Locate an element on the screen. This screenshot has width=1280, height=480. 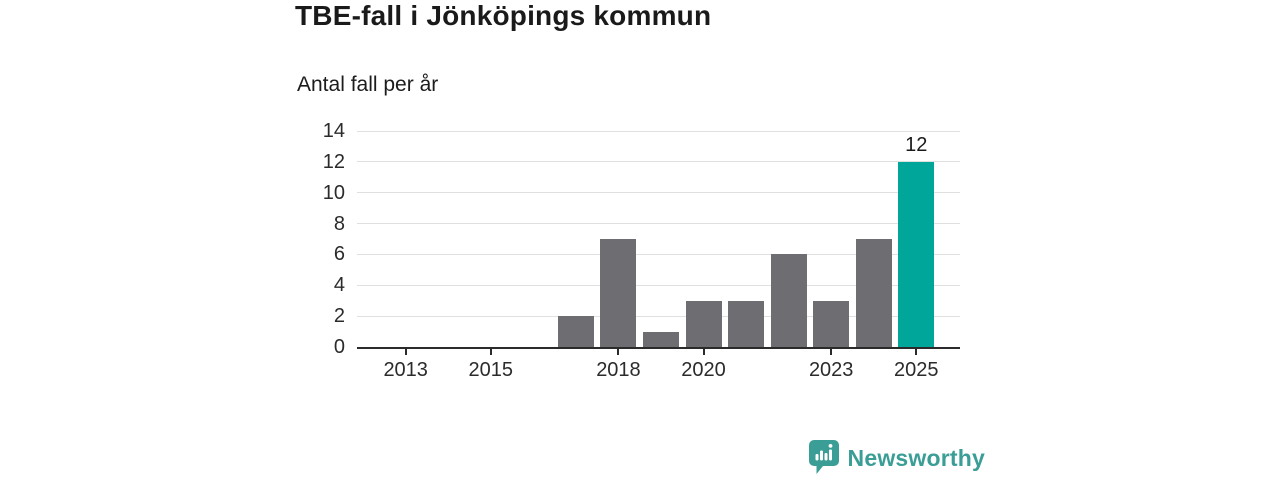
newsworthy-brand-text: Newsworthy is located at coordinates (916, 457).